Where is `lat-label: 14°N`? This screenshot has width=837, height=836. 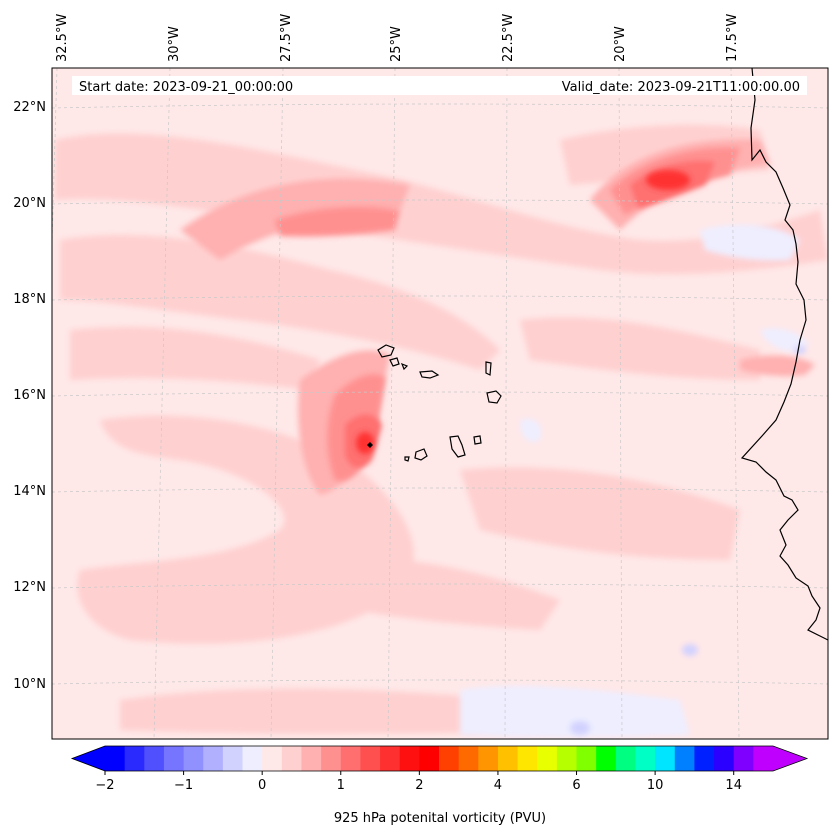
lat-label: 14°N is located at coordinates (29, 491).